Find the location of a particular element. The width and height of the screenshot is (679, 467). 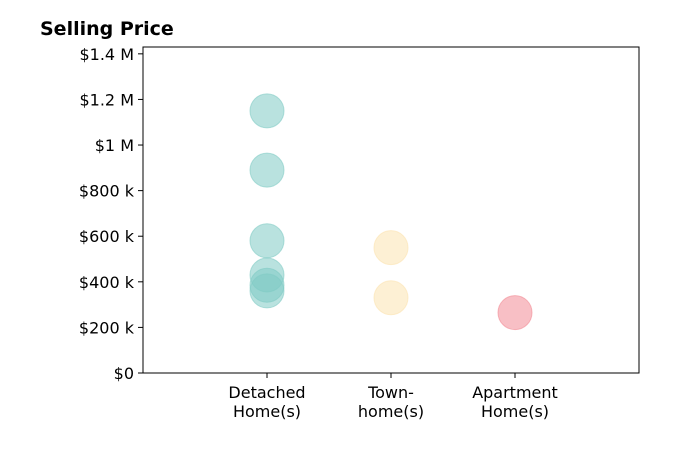

x-tick-label: Apartment Home(s) is located at coordinates (515, 402).